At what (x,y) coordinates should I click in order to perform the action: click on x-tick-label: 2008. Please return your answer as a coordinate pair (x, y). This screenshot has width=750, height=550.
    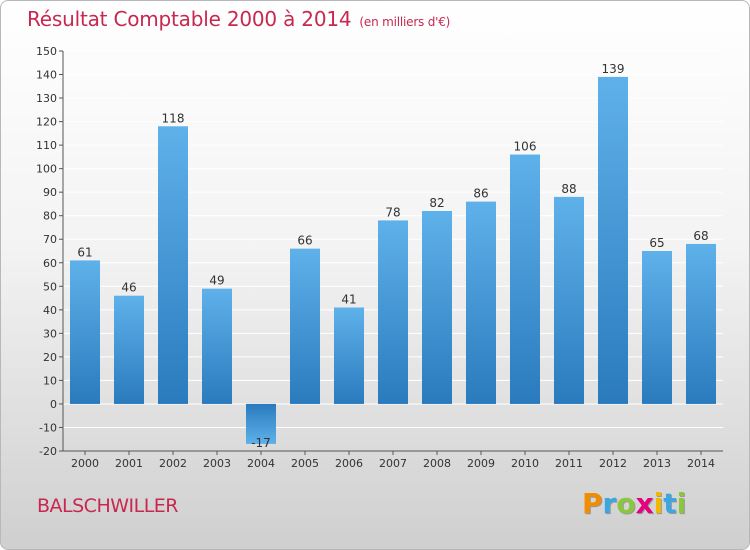
    Looking at the image, I should click on (437, 463).